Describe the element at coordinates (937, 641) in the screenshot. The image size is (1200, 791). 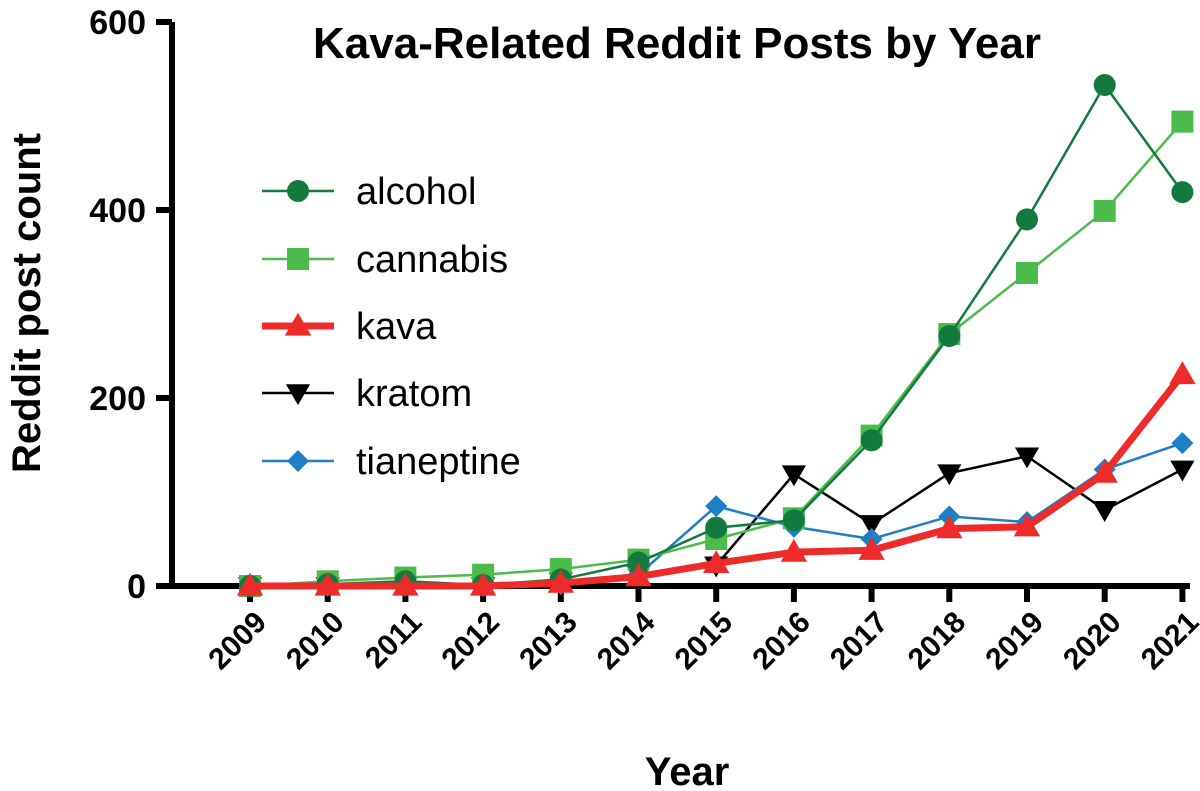
I see `x-tick-label-2018: 2018` at that location.